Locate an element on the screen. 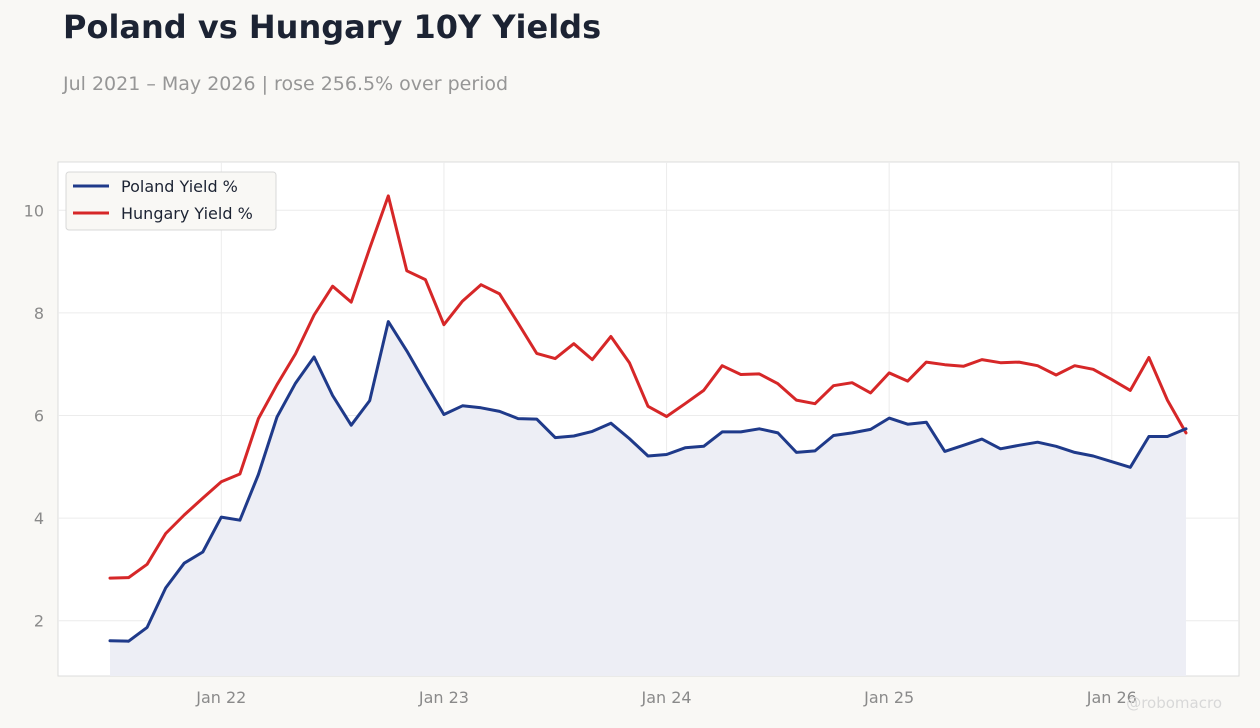  legend-label: Poland Yield % is located at coordinates (179, 186).